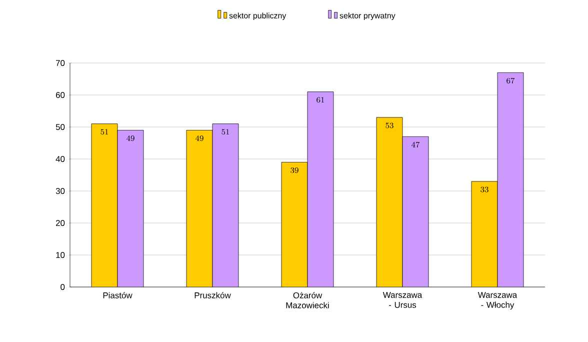 The width and height of the screenshot is (588, 342). What do you see at coordinates (212, 295) in the screenshot?
I see `x-tick-label: Pruszków` at bounding box center [212, 295].